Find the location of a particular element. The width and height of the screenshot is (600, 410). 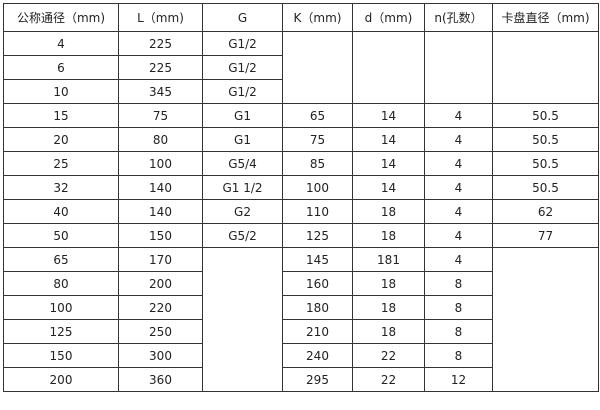

column-header: d（mm) is located at coordinates (388, 17).